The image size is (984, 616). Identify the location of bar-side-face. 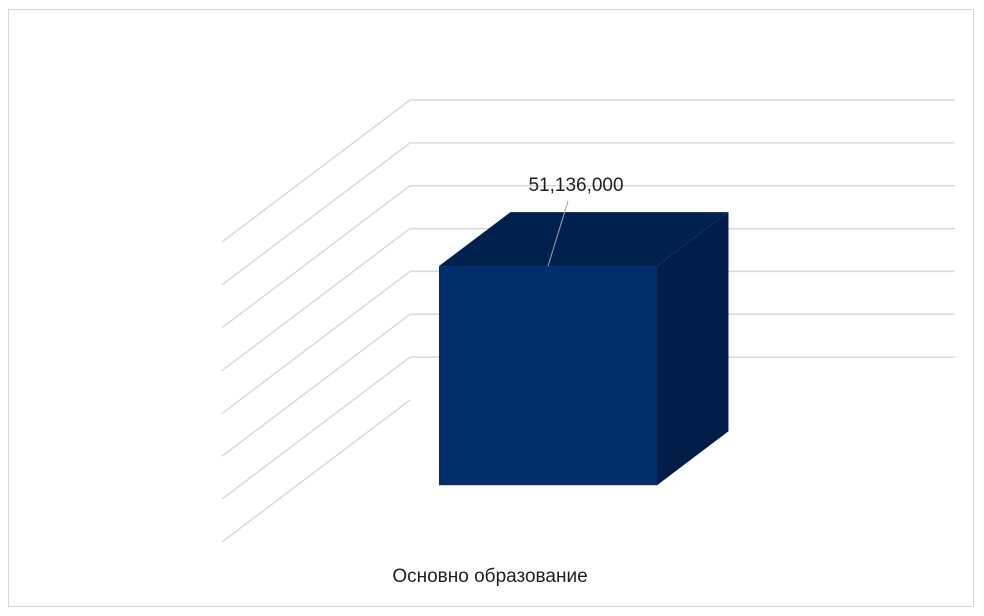
(693, 349).